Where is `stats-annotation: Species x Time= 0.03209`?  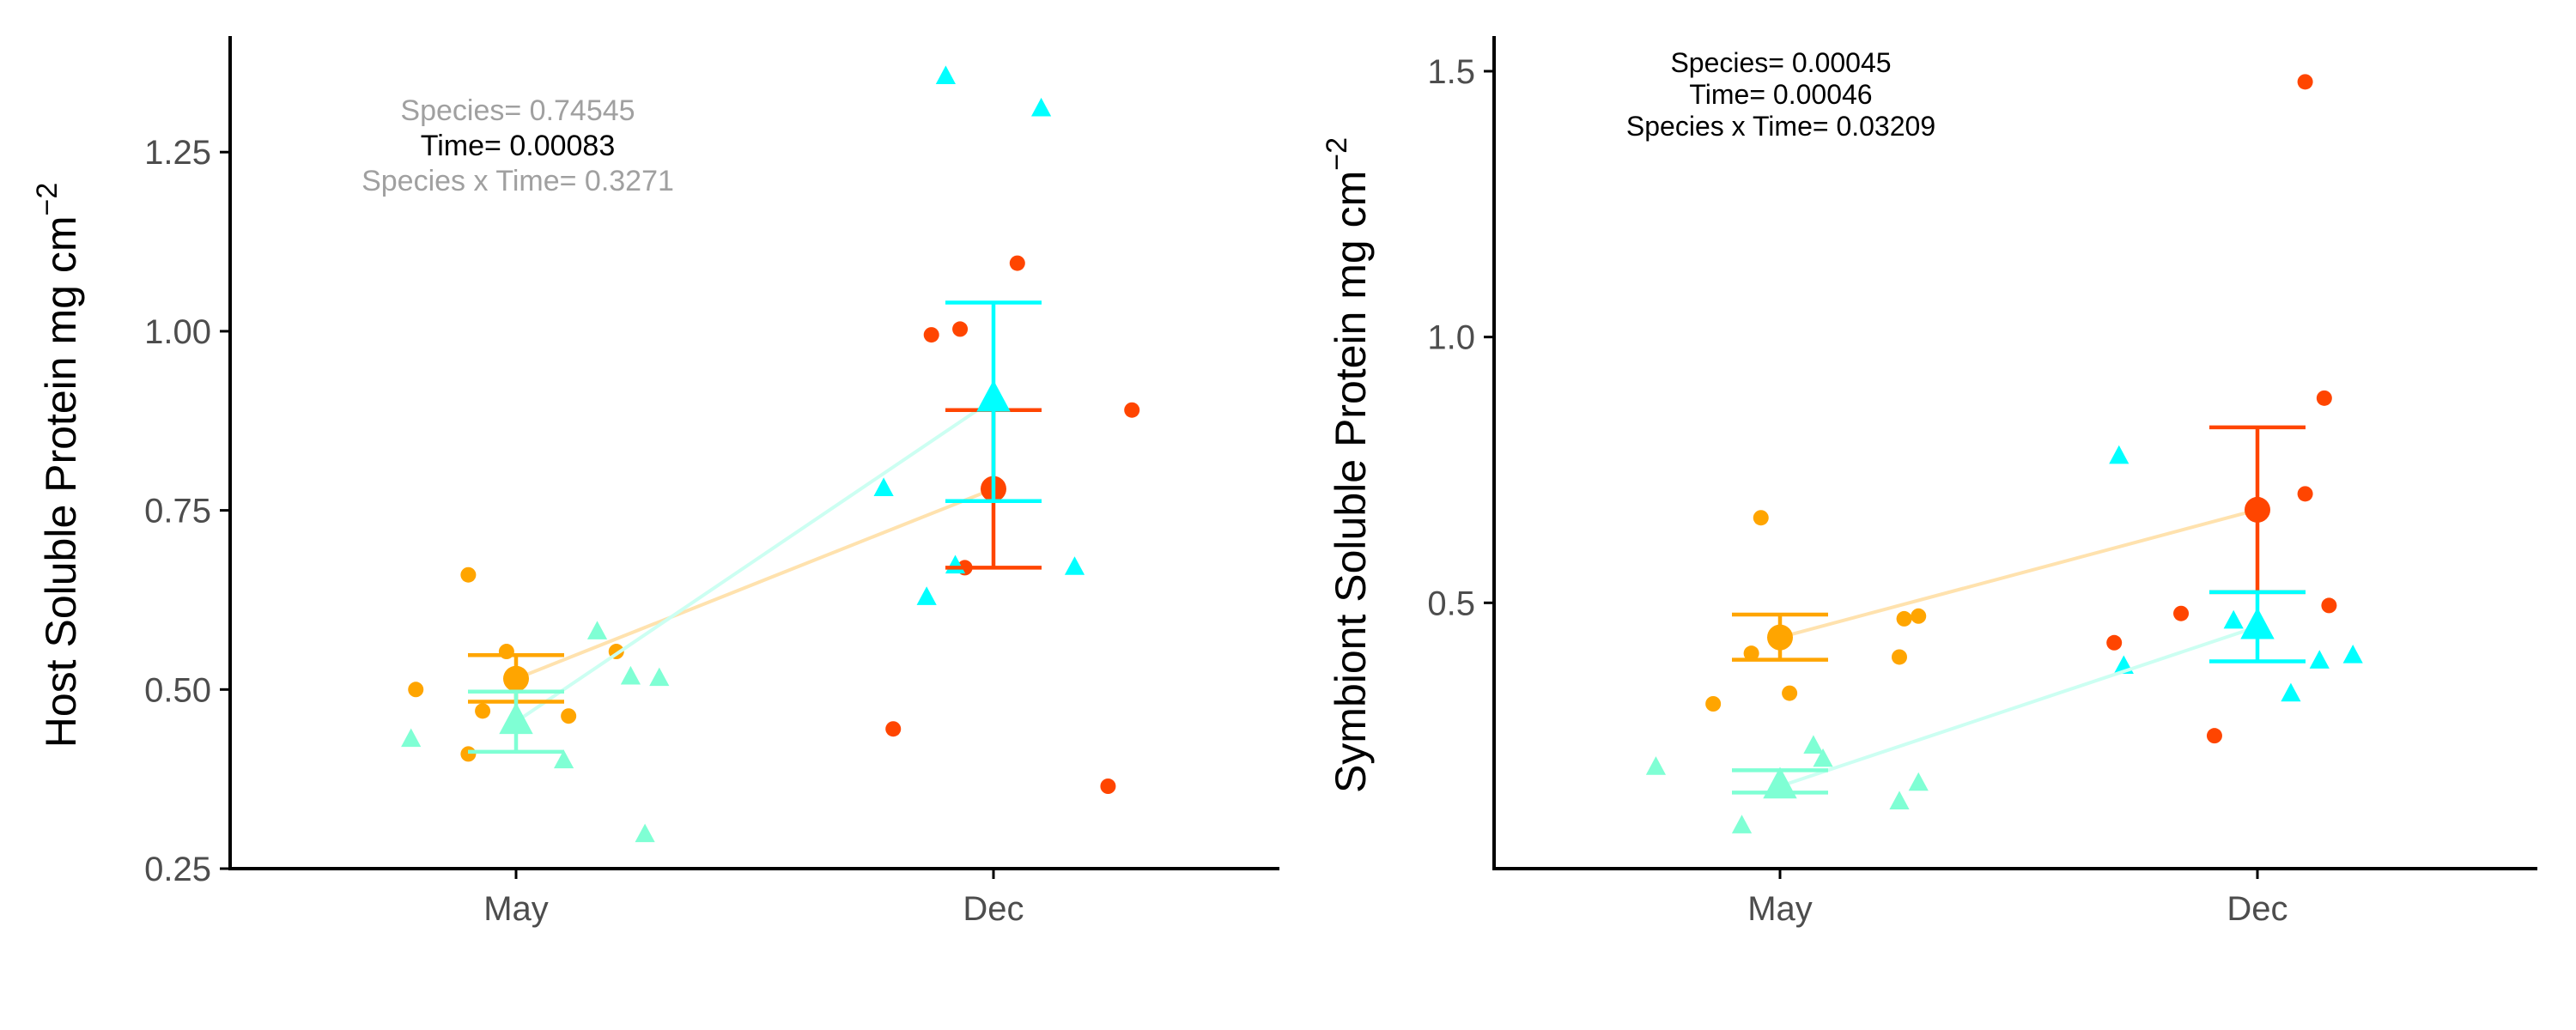
stats-annotation: Species x Time= 0.03209 is located at coordinates (1780, 126).